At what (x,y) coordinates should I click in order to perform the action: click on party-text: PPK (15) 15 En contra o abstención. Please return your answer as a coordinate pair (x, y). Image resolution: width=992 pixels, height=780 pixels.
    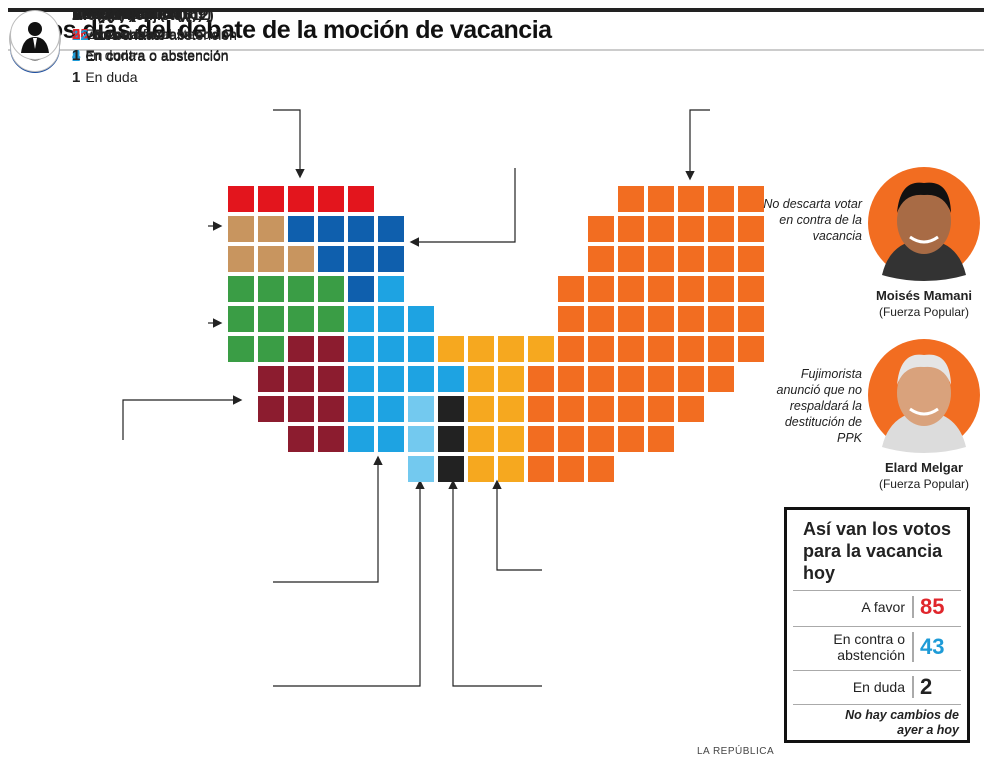
    Looking at the image, I should click on (529, 25).